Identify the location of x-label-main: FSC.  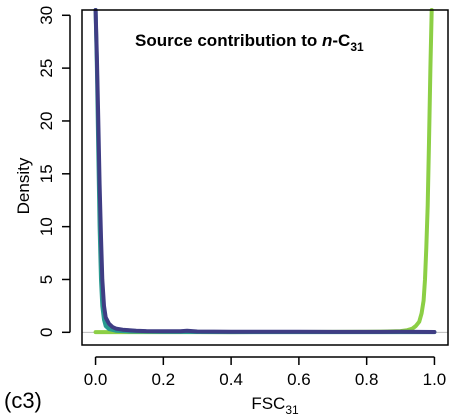
(268, 403).